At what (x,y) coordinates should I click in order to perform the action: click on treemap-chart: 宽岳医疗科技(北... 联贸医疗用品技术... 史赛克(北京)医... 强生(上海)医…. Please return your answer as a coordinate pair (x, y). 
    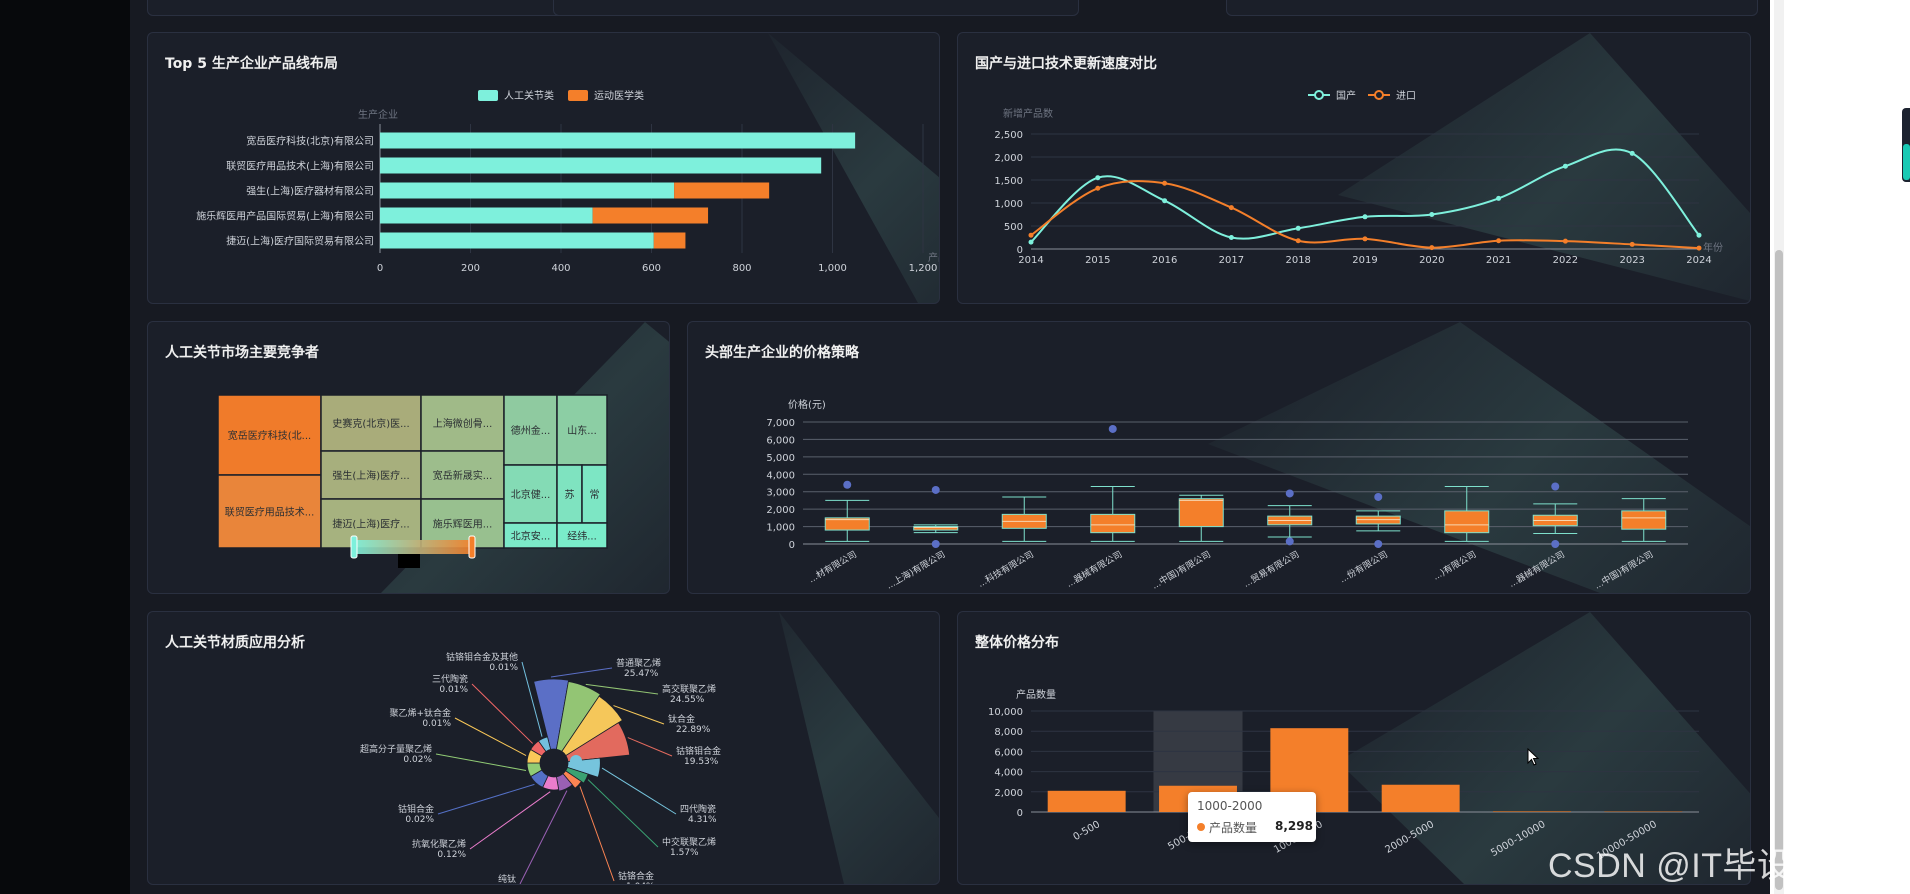
    Looking at the image, I should click on (412, 481).